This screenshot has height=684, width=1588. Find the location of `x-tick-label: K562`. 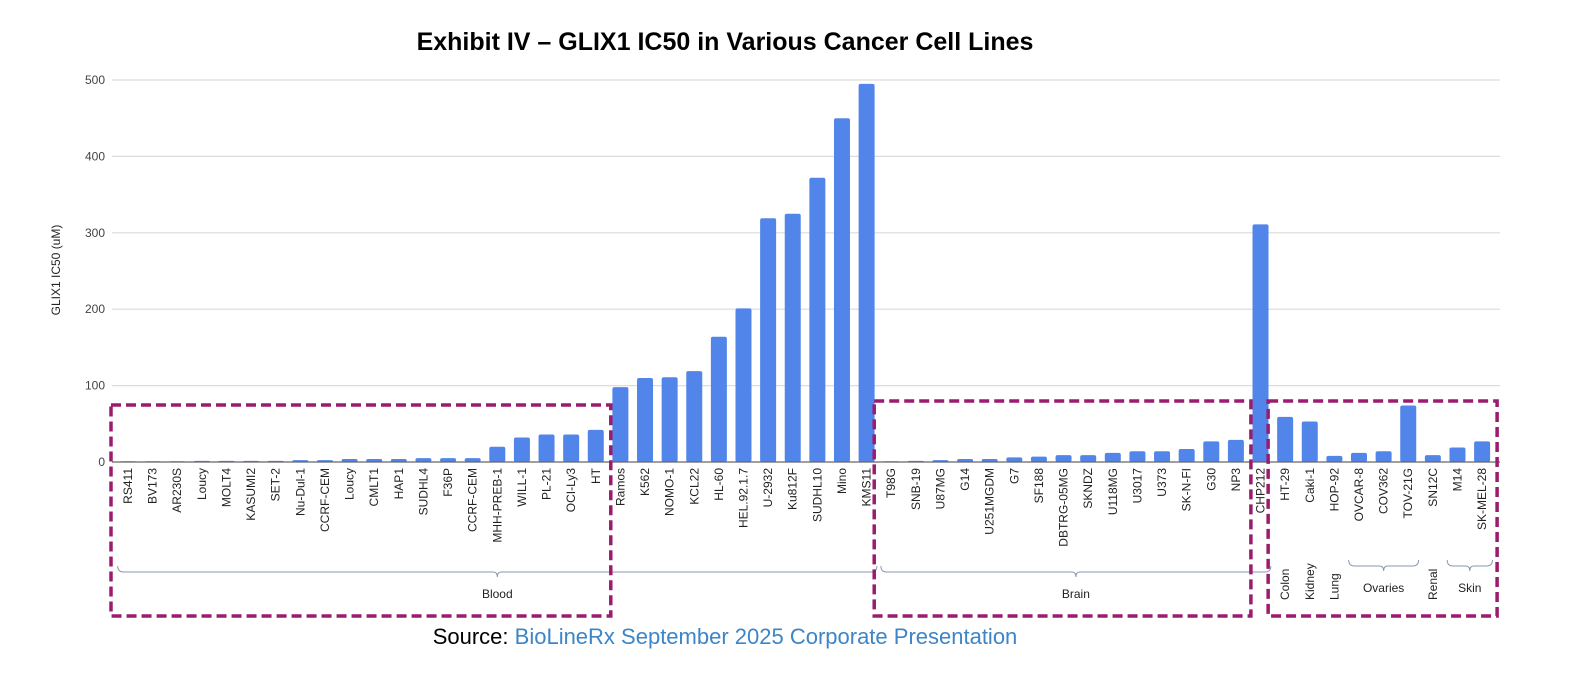

x-tick-label: K562 is located at coordinates (645, 482).